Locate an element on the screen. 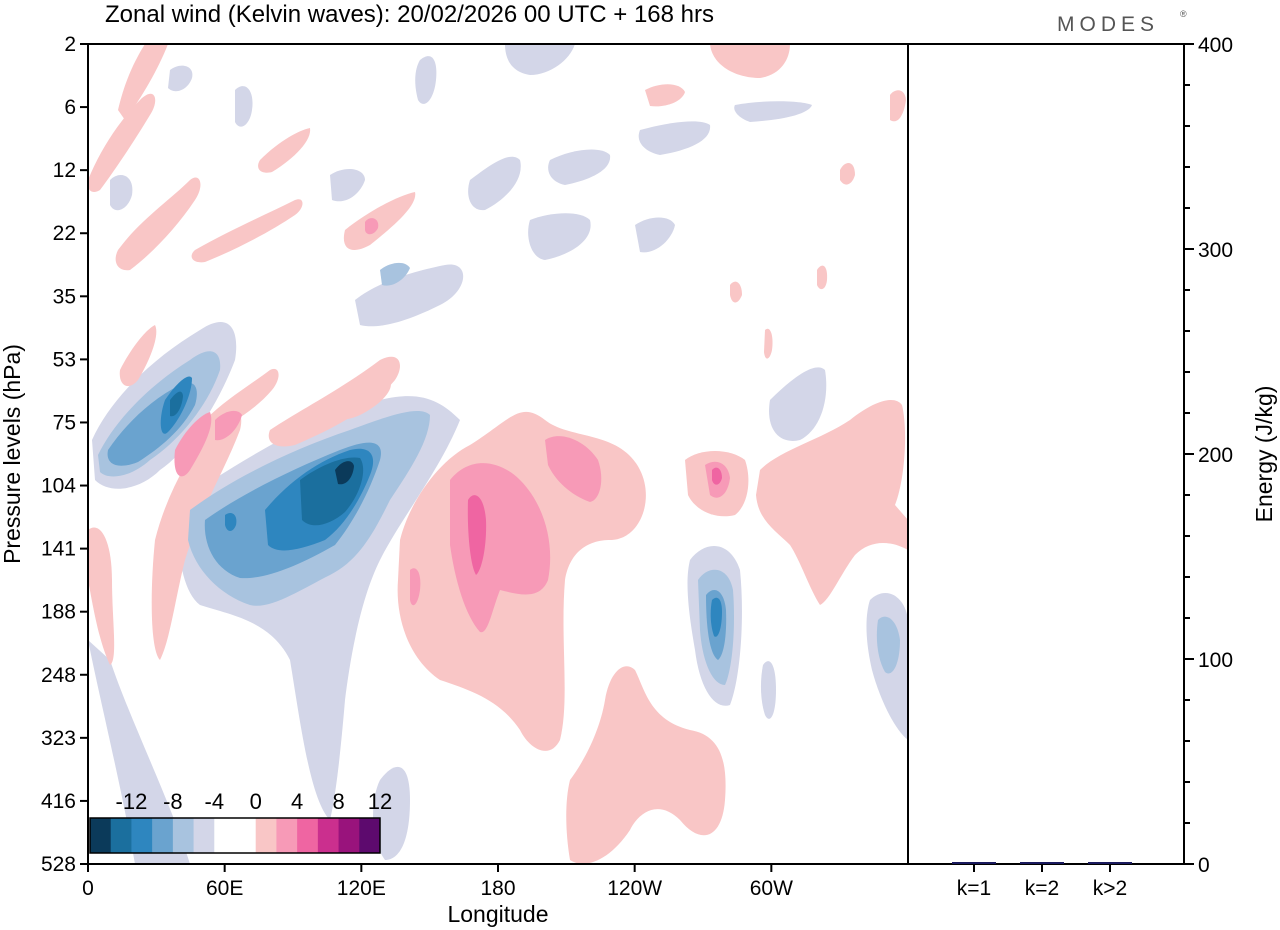 This screenshot has width=1280, height=930. longitude-tick-label: 60E is located at coordinates (224, 888).